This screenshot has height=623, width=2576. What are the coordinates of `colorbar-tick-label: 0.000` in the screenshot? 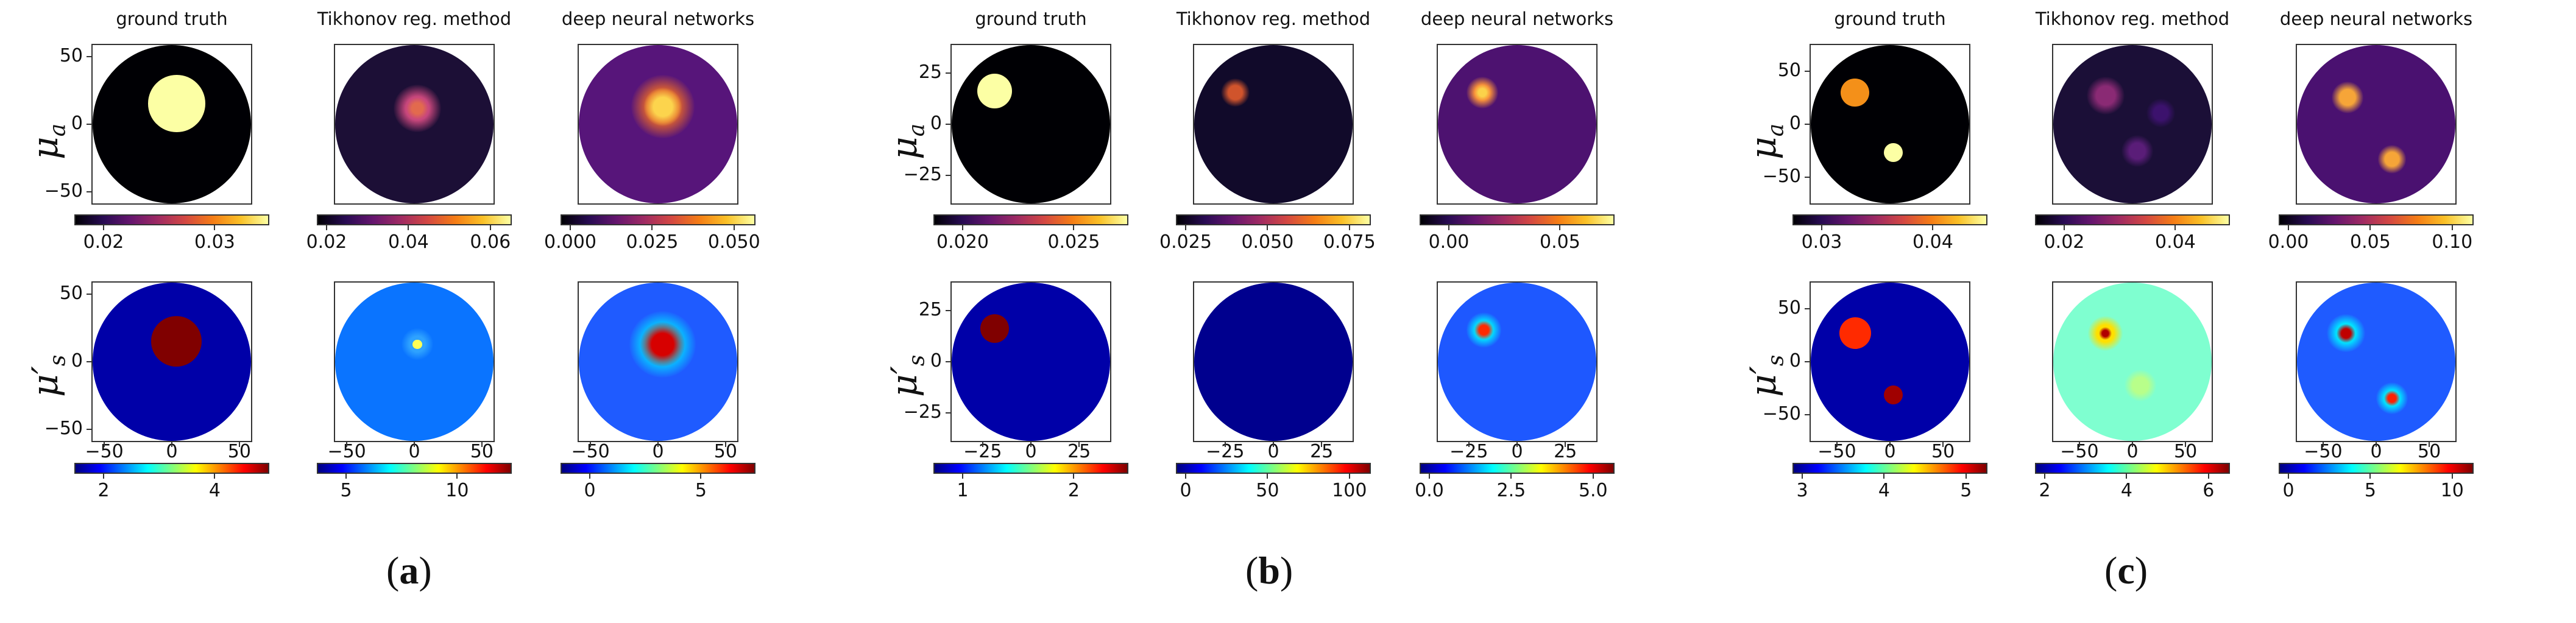 It's located at (570, 242).